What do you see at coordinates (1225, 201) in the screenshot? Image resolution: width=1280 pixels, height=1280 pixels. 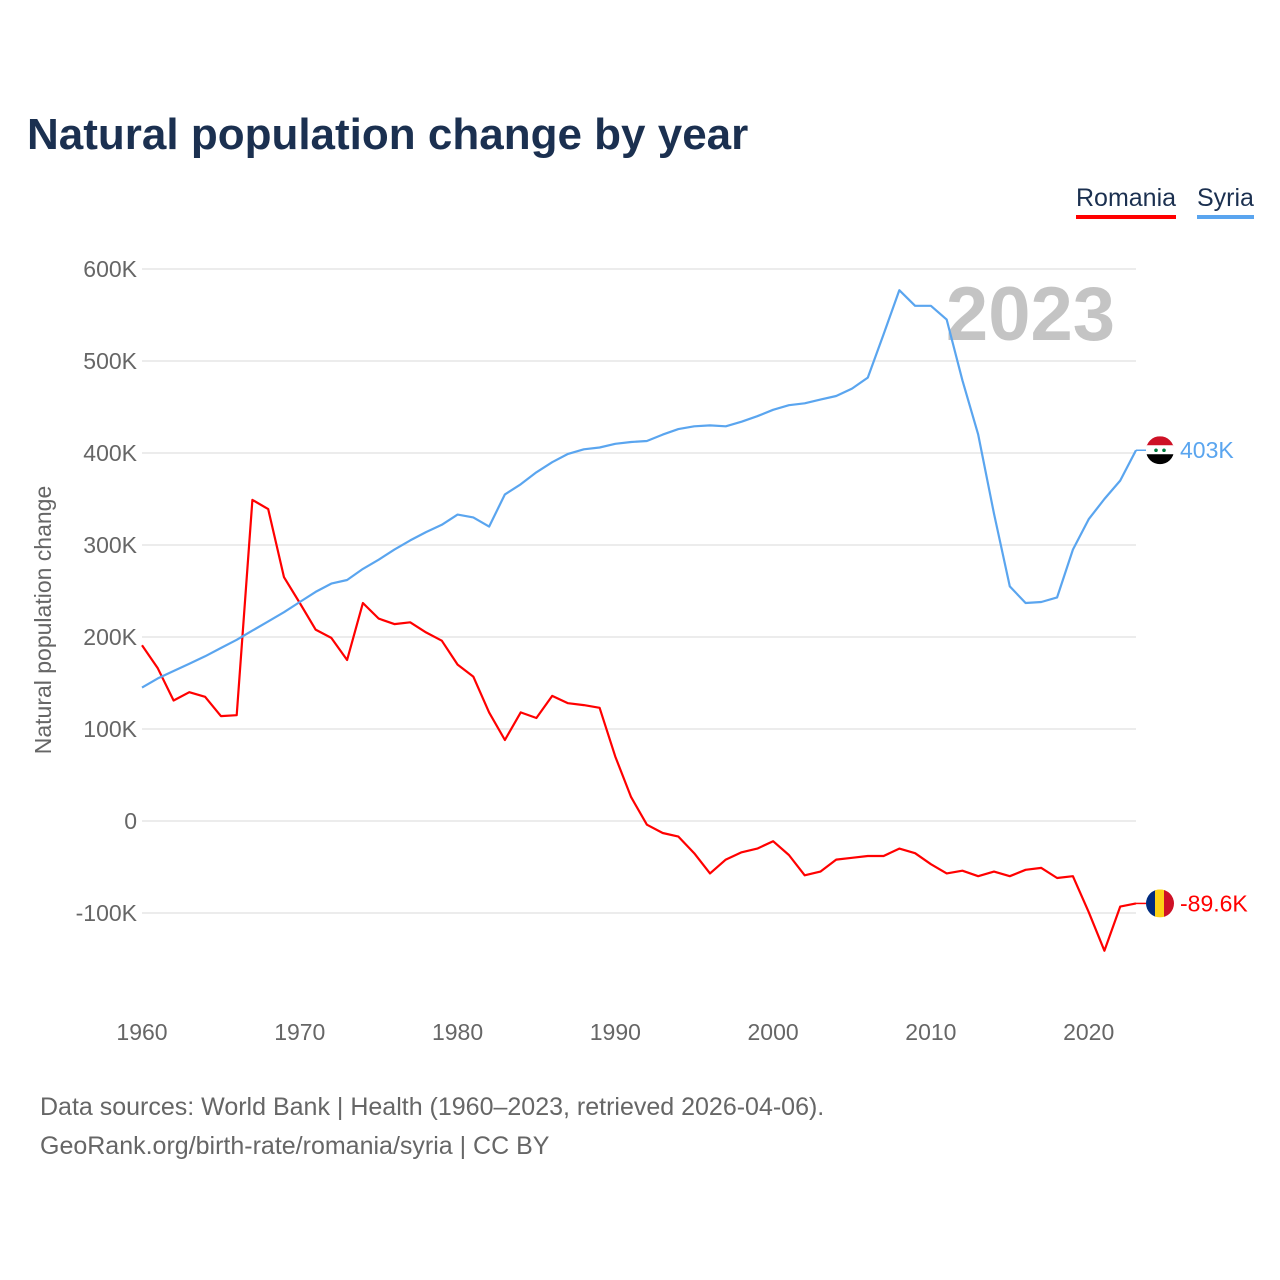 I see `legend-syria: Syria` at bounding box center [1225, 201].